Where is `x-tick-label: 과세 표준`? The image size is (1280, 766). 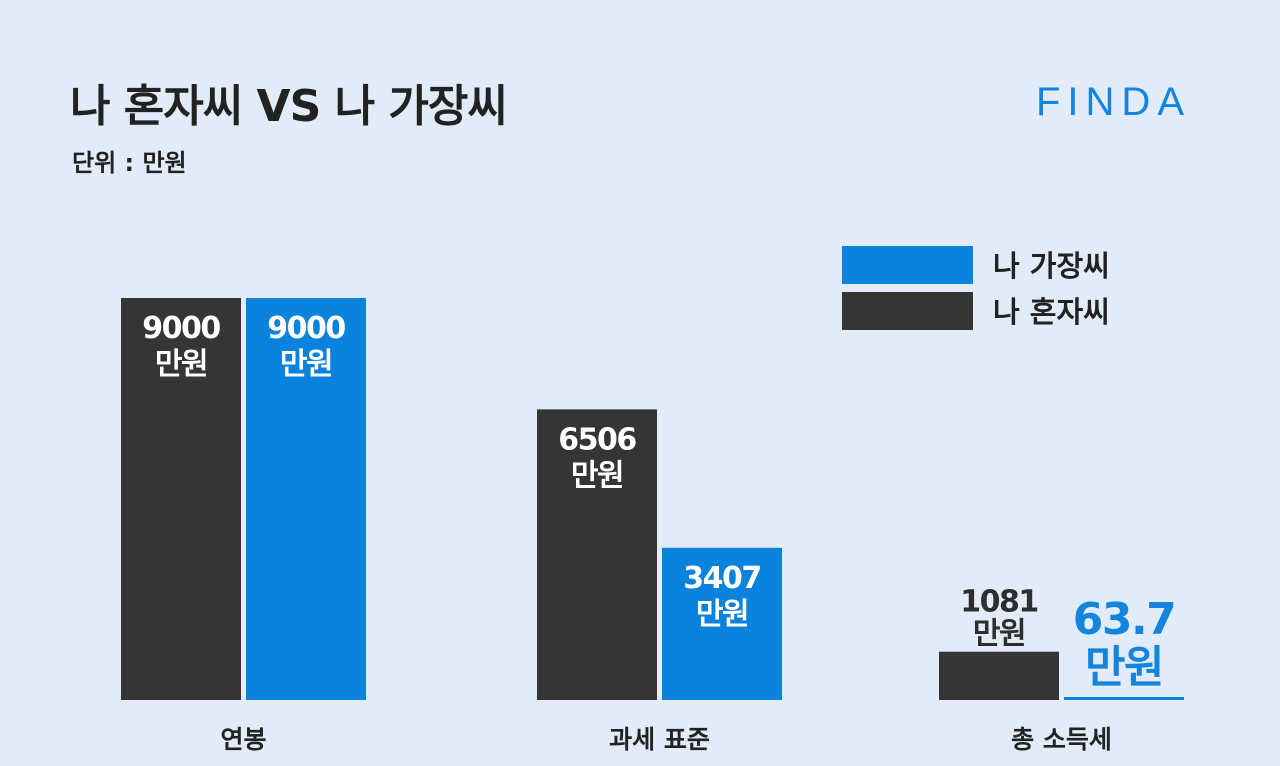
x-tick-label: 과세 표준 is located at coordinates (659, 739).